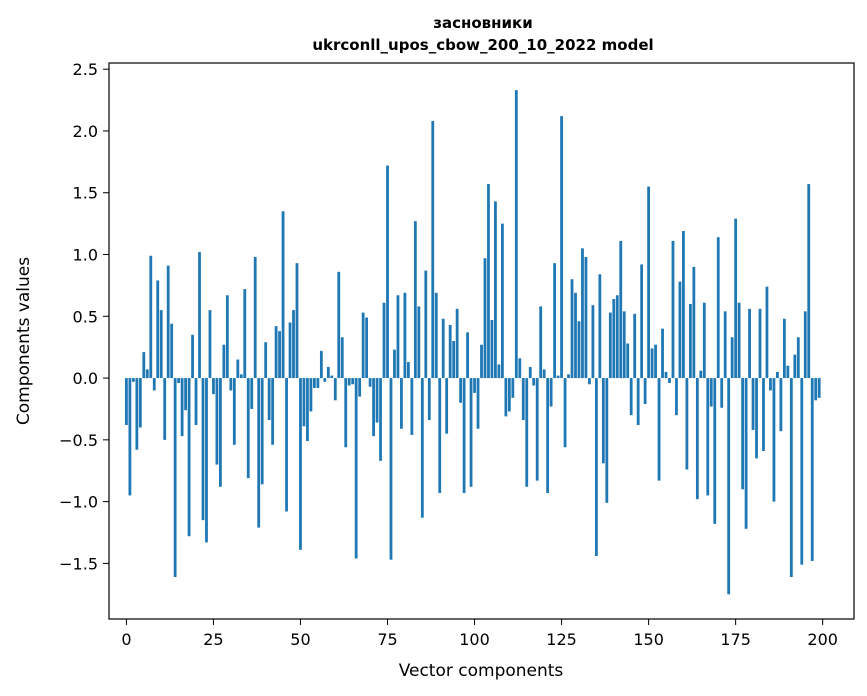  Describe the element at coordinates (78, 502) in the screenshot. I see `y-tick-label: −1.0` at that location.